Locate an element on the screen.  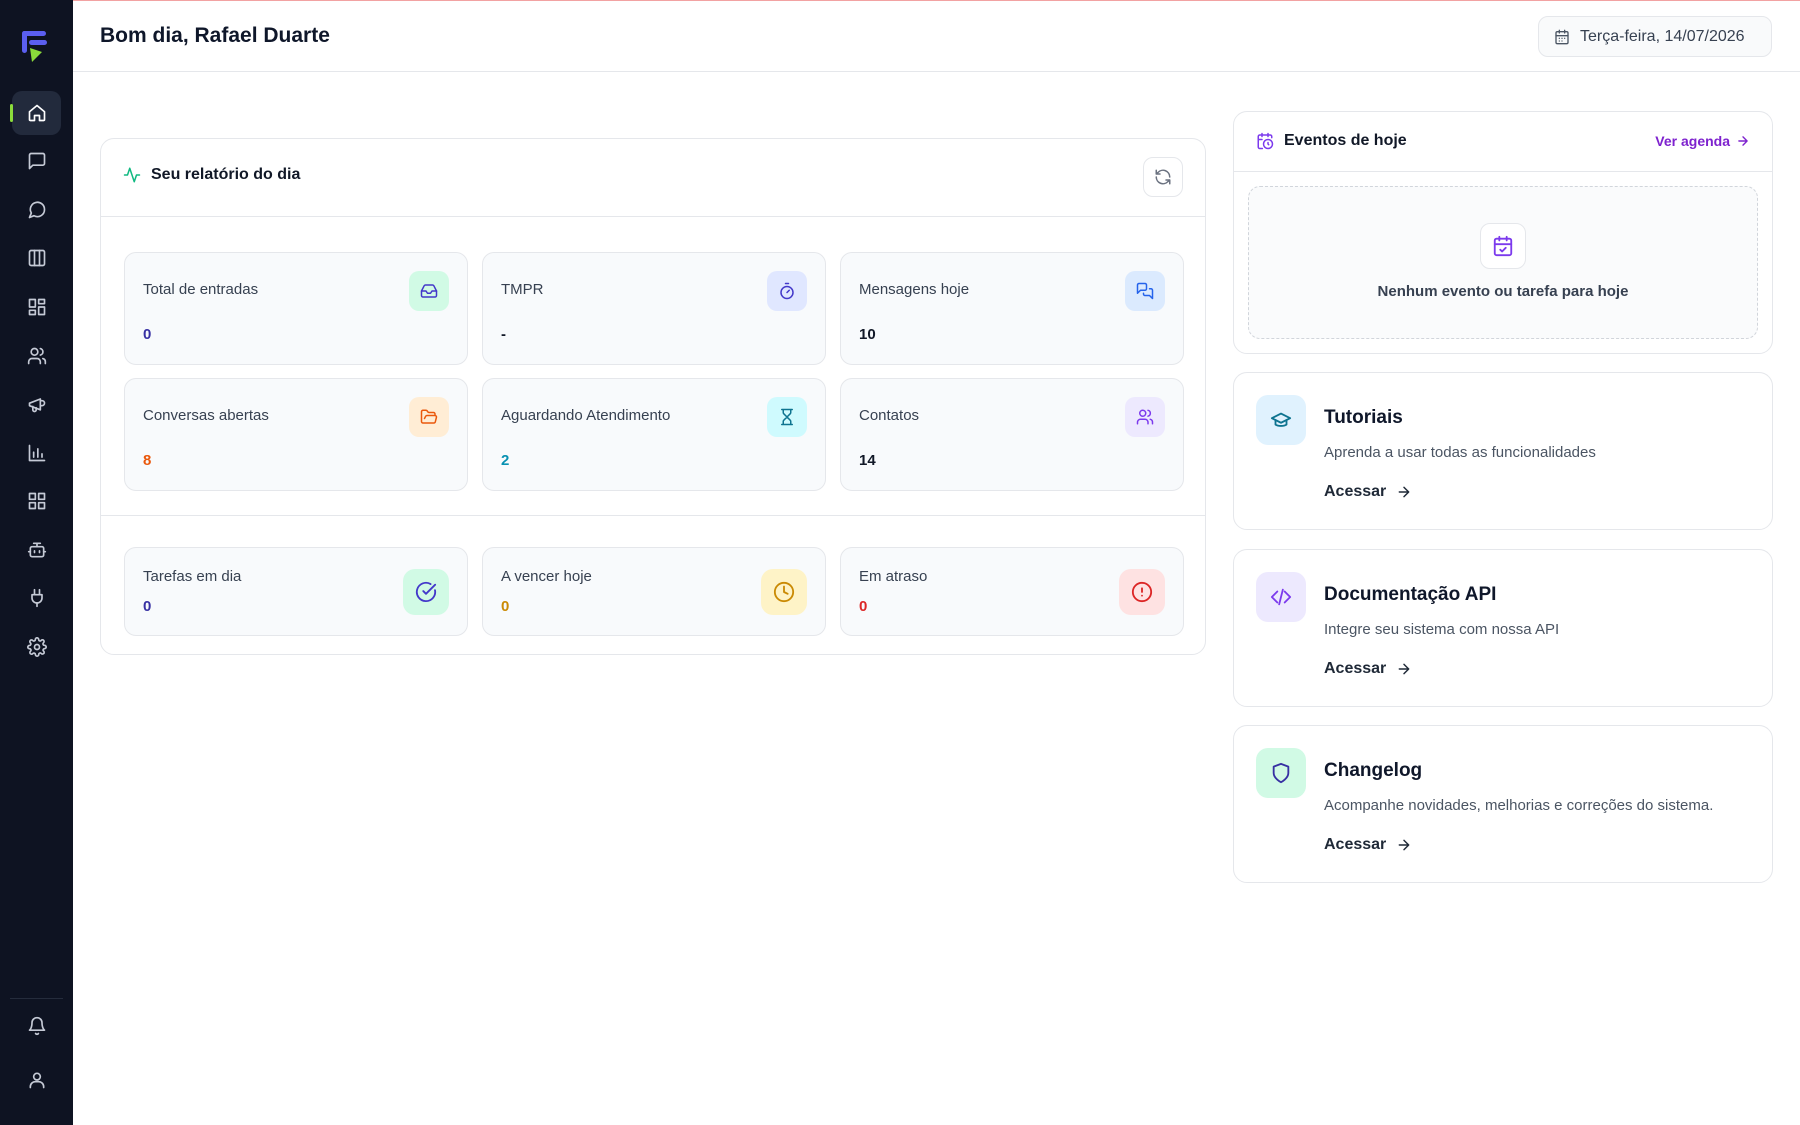
metric-label: Total de entradas is located at coordinates (201, 289).